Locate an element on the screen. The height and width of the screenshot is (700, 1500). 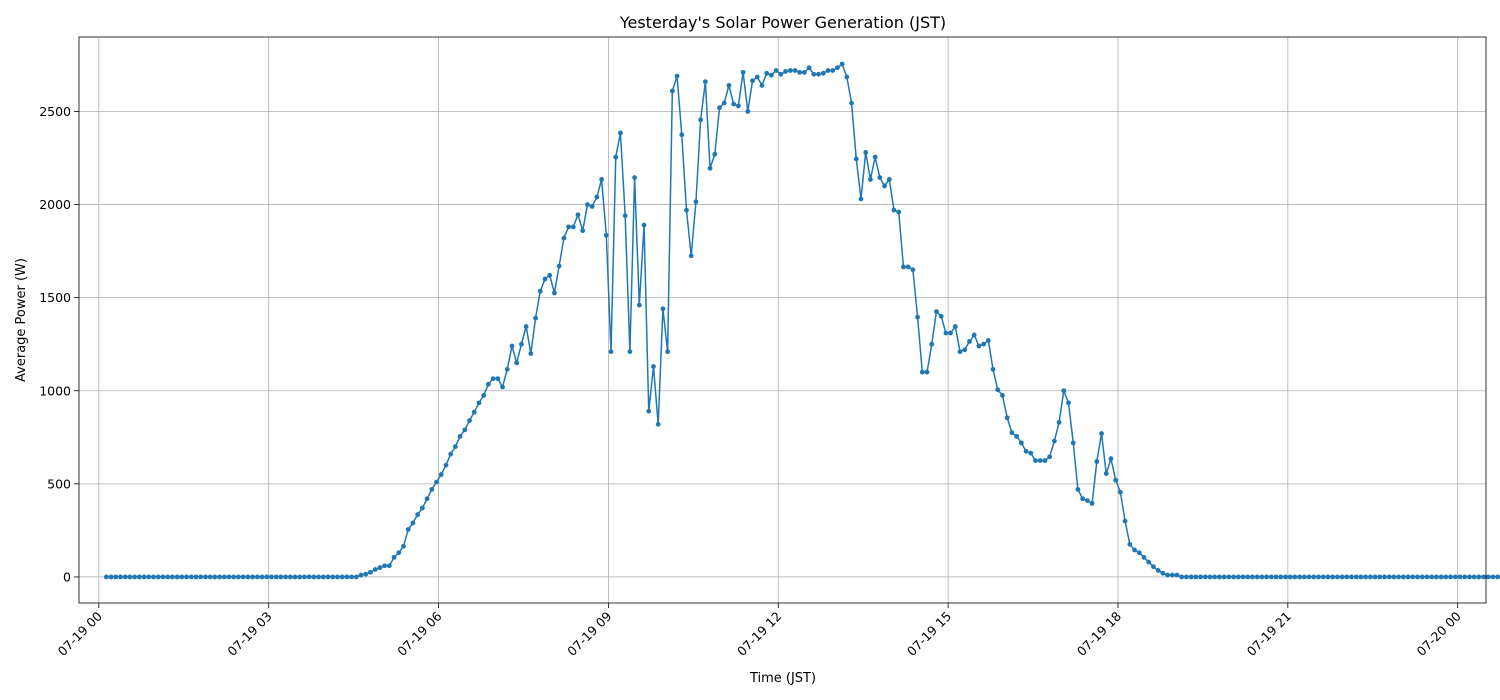
x-tick-label: 07-19 09 is located at coordinates (589, 633).